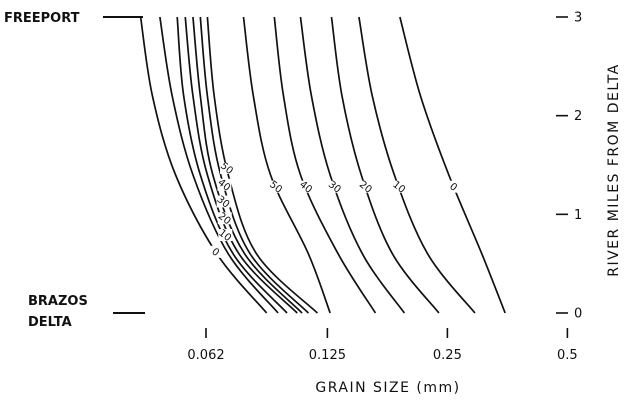 This screenshot has width=628, height=402. What do you see at coordinates (387, 388) in the screenshot?
I see `x-axis-title: GRAIN SIZE (mm)` at bounding box center [387, 388].